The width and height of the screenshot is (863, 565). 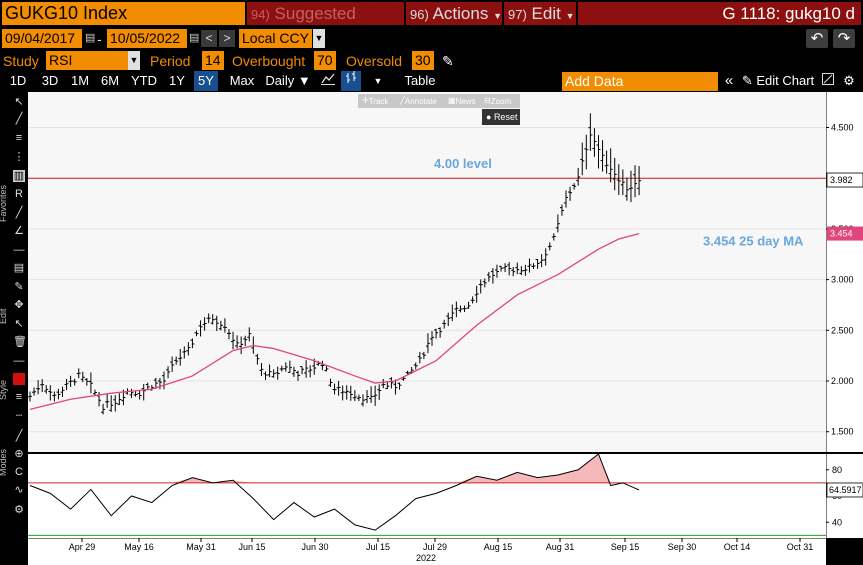 I want to click on zoom-tool: ⊟ Zoom, so click(x=498, y=101).